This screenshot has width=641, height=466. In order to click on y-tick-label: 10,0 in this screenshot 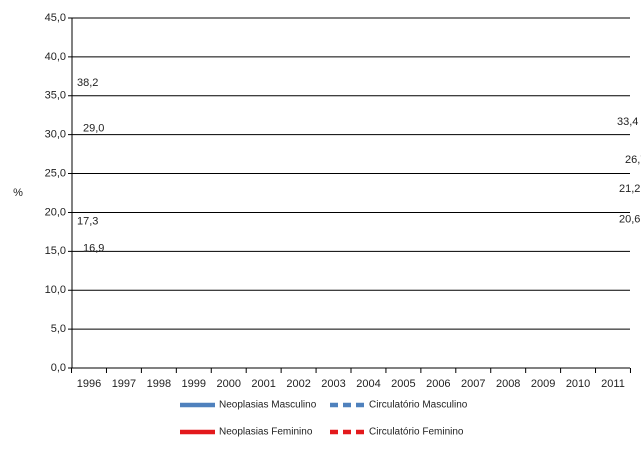, I will do `click(55, 290)`.